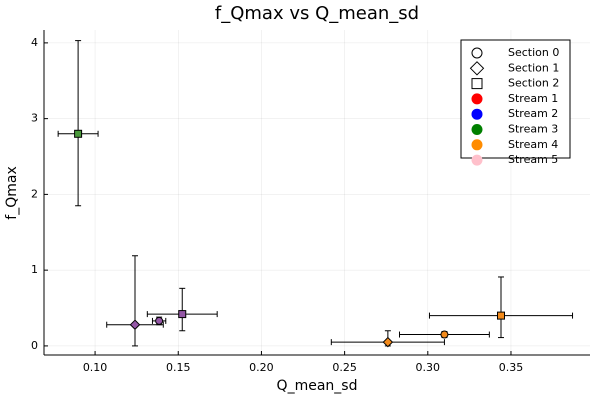 This screenshot has width=600, height=400. What do you see at coordinates (12, 192) in the screenshot?
I see `y-axis-label: f_Qmax` at bounding box center [12, 192].